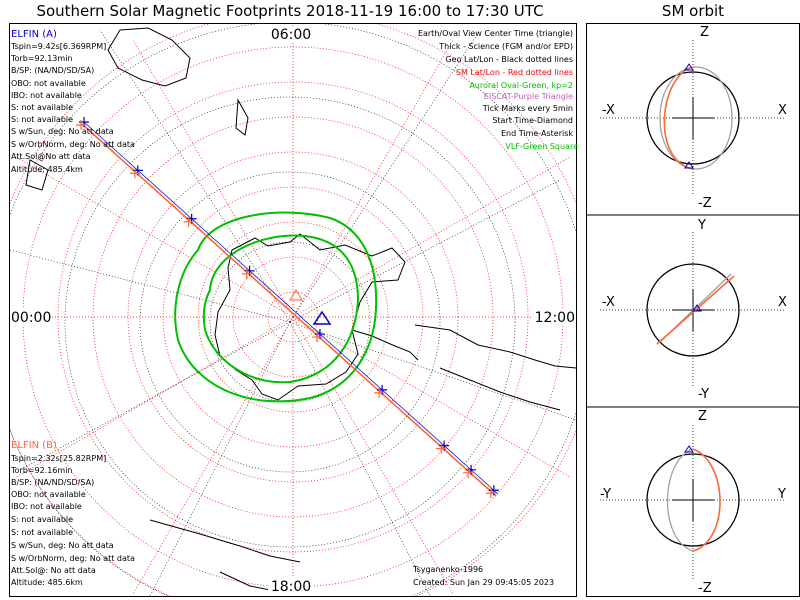 The height and width of the screenshot is (600, 800). I want to click on orbit-panel-title: SM orbit, so click(693, 11).